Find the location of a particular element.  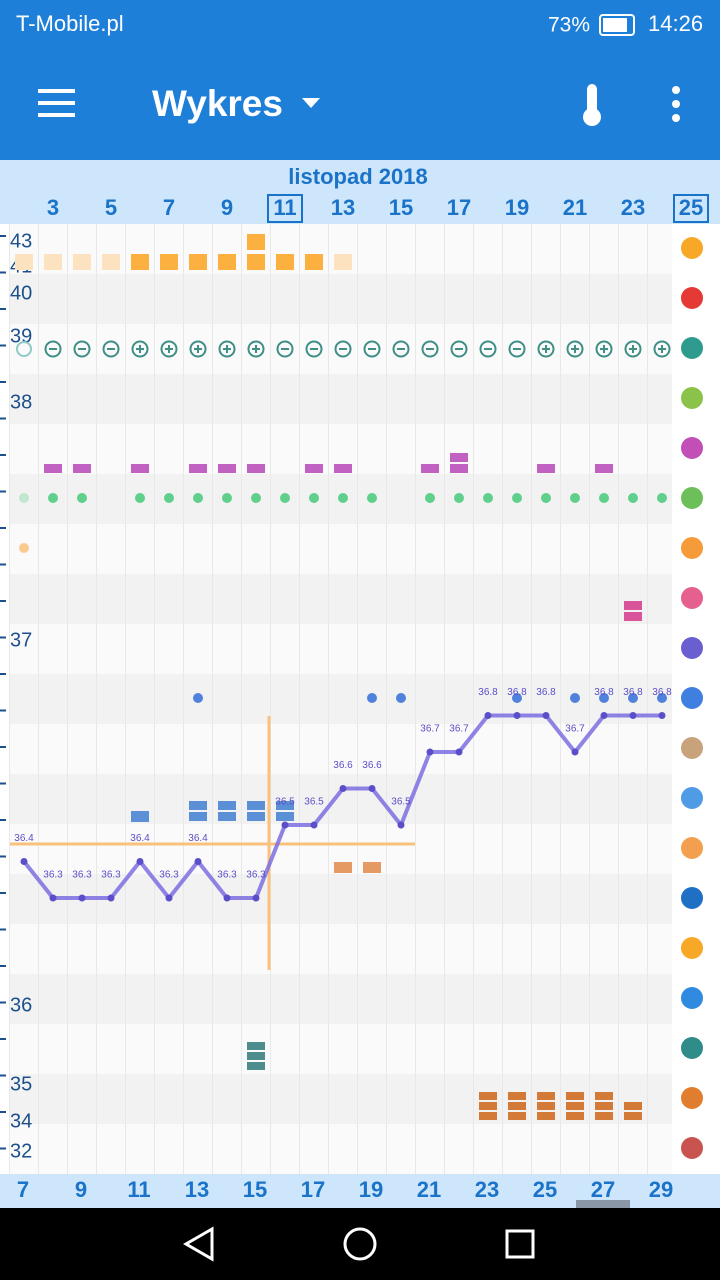

cycle-day-label: 13 is located at coordinates (197, 1189).